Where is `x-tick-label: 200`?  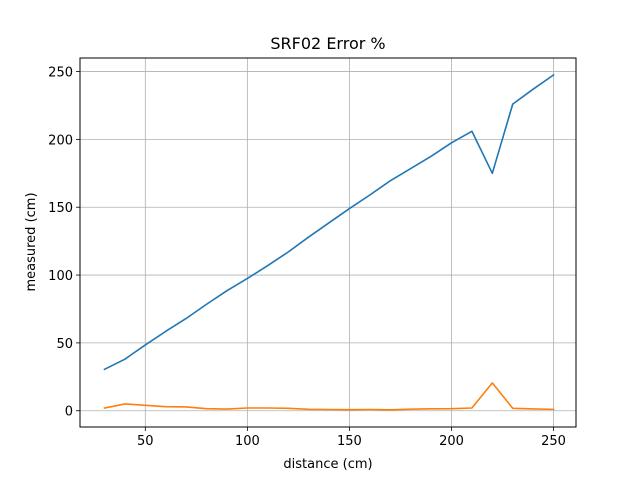 x-tick-label: 200 is located at coordinates (451, 441).